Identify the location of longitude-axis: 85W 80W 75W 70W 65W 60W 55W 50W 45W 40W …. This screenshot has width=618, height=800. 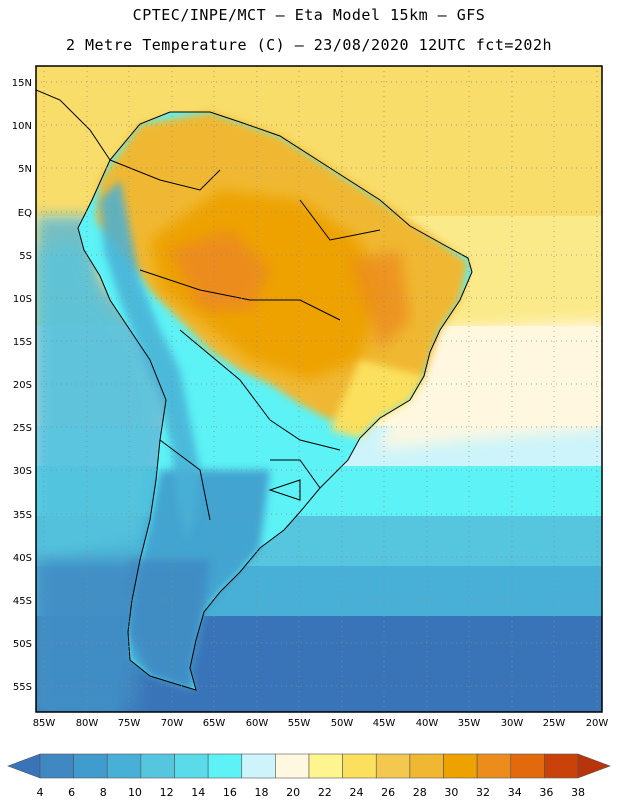
(321, 723).